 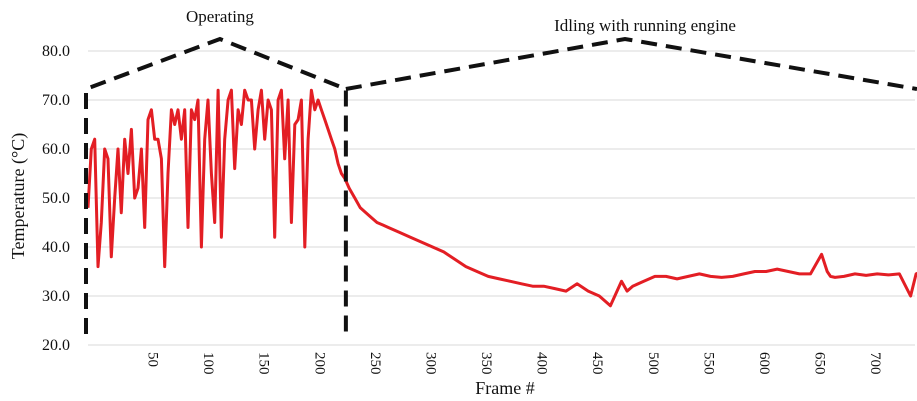 I want to click on x-tick-label: 250, so click(x=375, y=363).